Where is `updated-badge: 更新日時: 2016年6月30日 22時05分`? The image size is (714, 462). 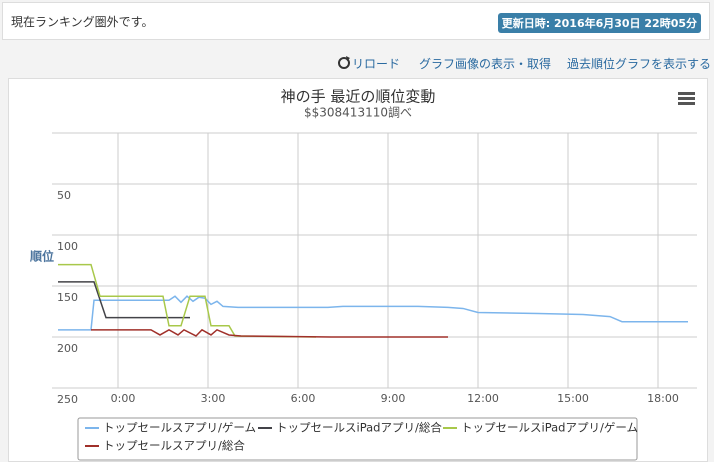 updated-badge: 更新日時: 2016年6月30日 22時05分 is located at coordinates (599, 23).